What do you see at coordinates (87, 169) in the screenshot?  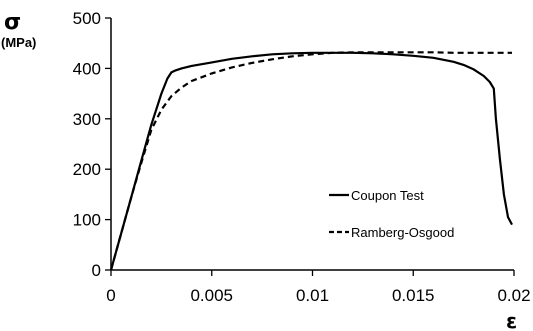 I see `y-tick-label: 200` at bounding box center [87, 169].